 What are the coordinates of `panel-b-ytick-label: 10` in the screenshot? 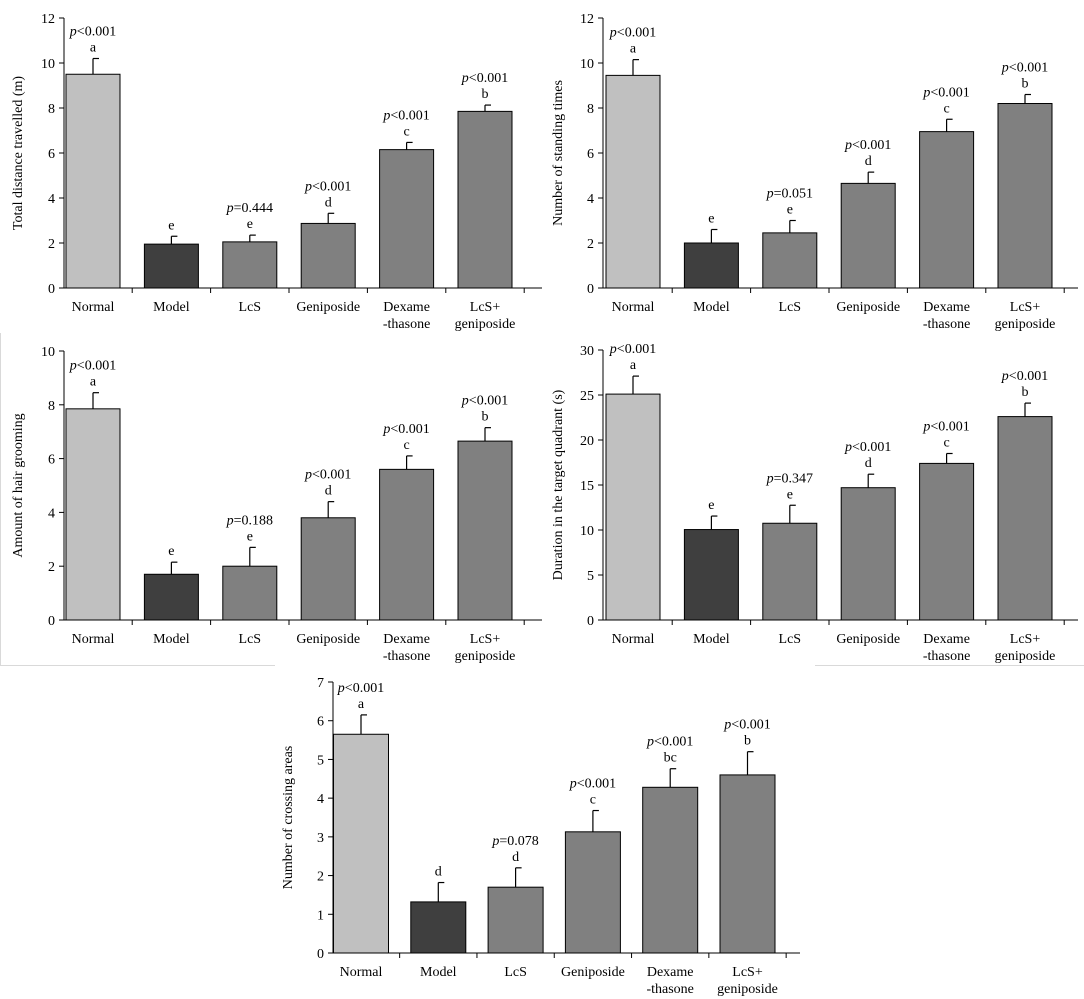 It's located at (587, 64).